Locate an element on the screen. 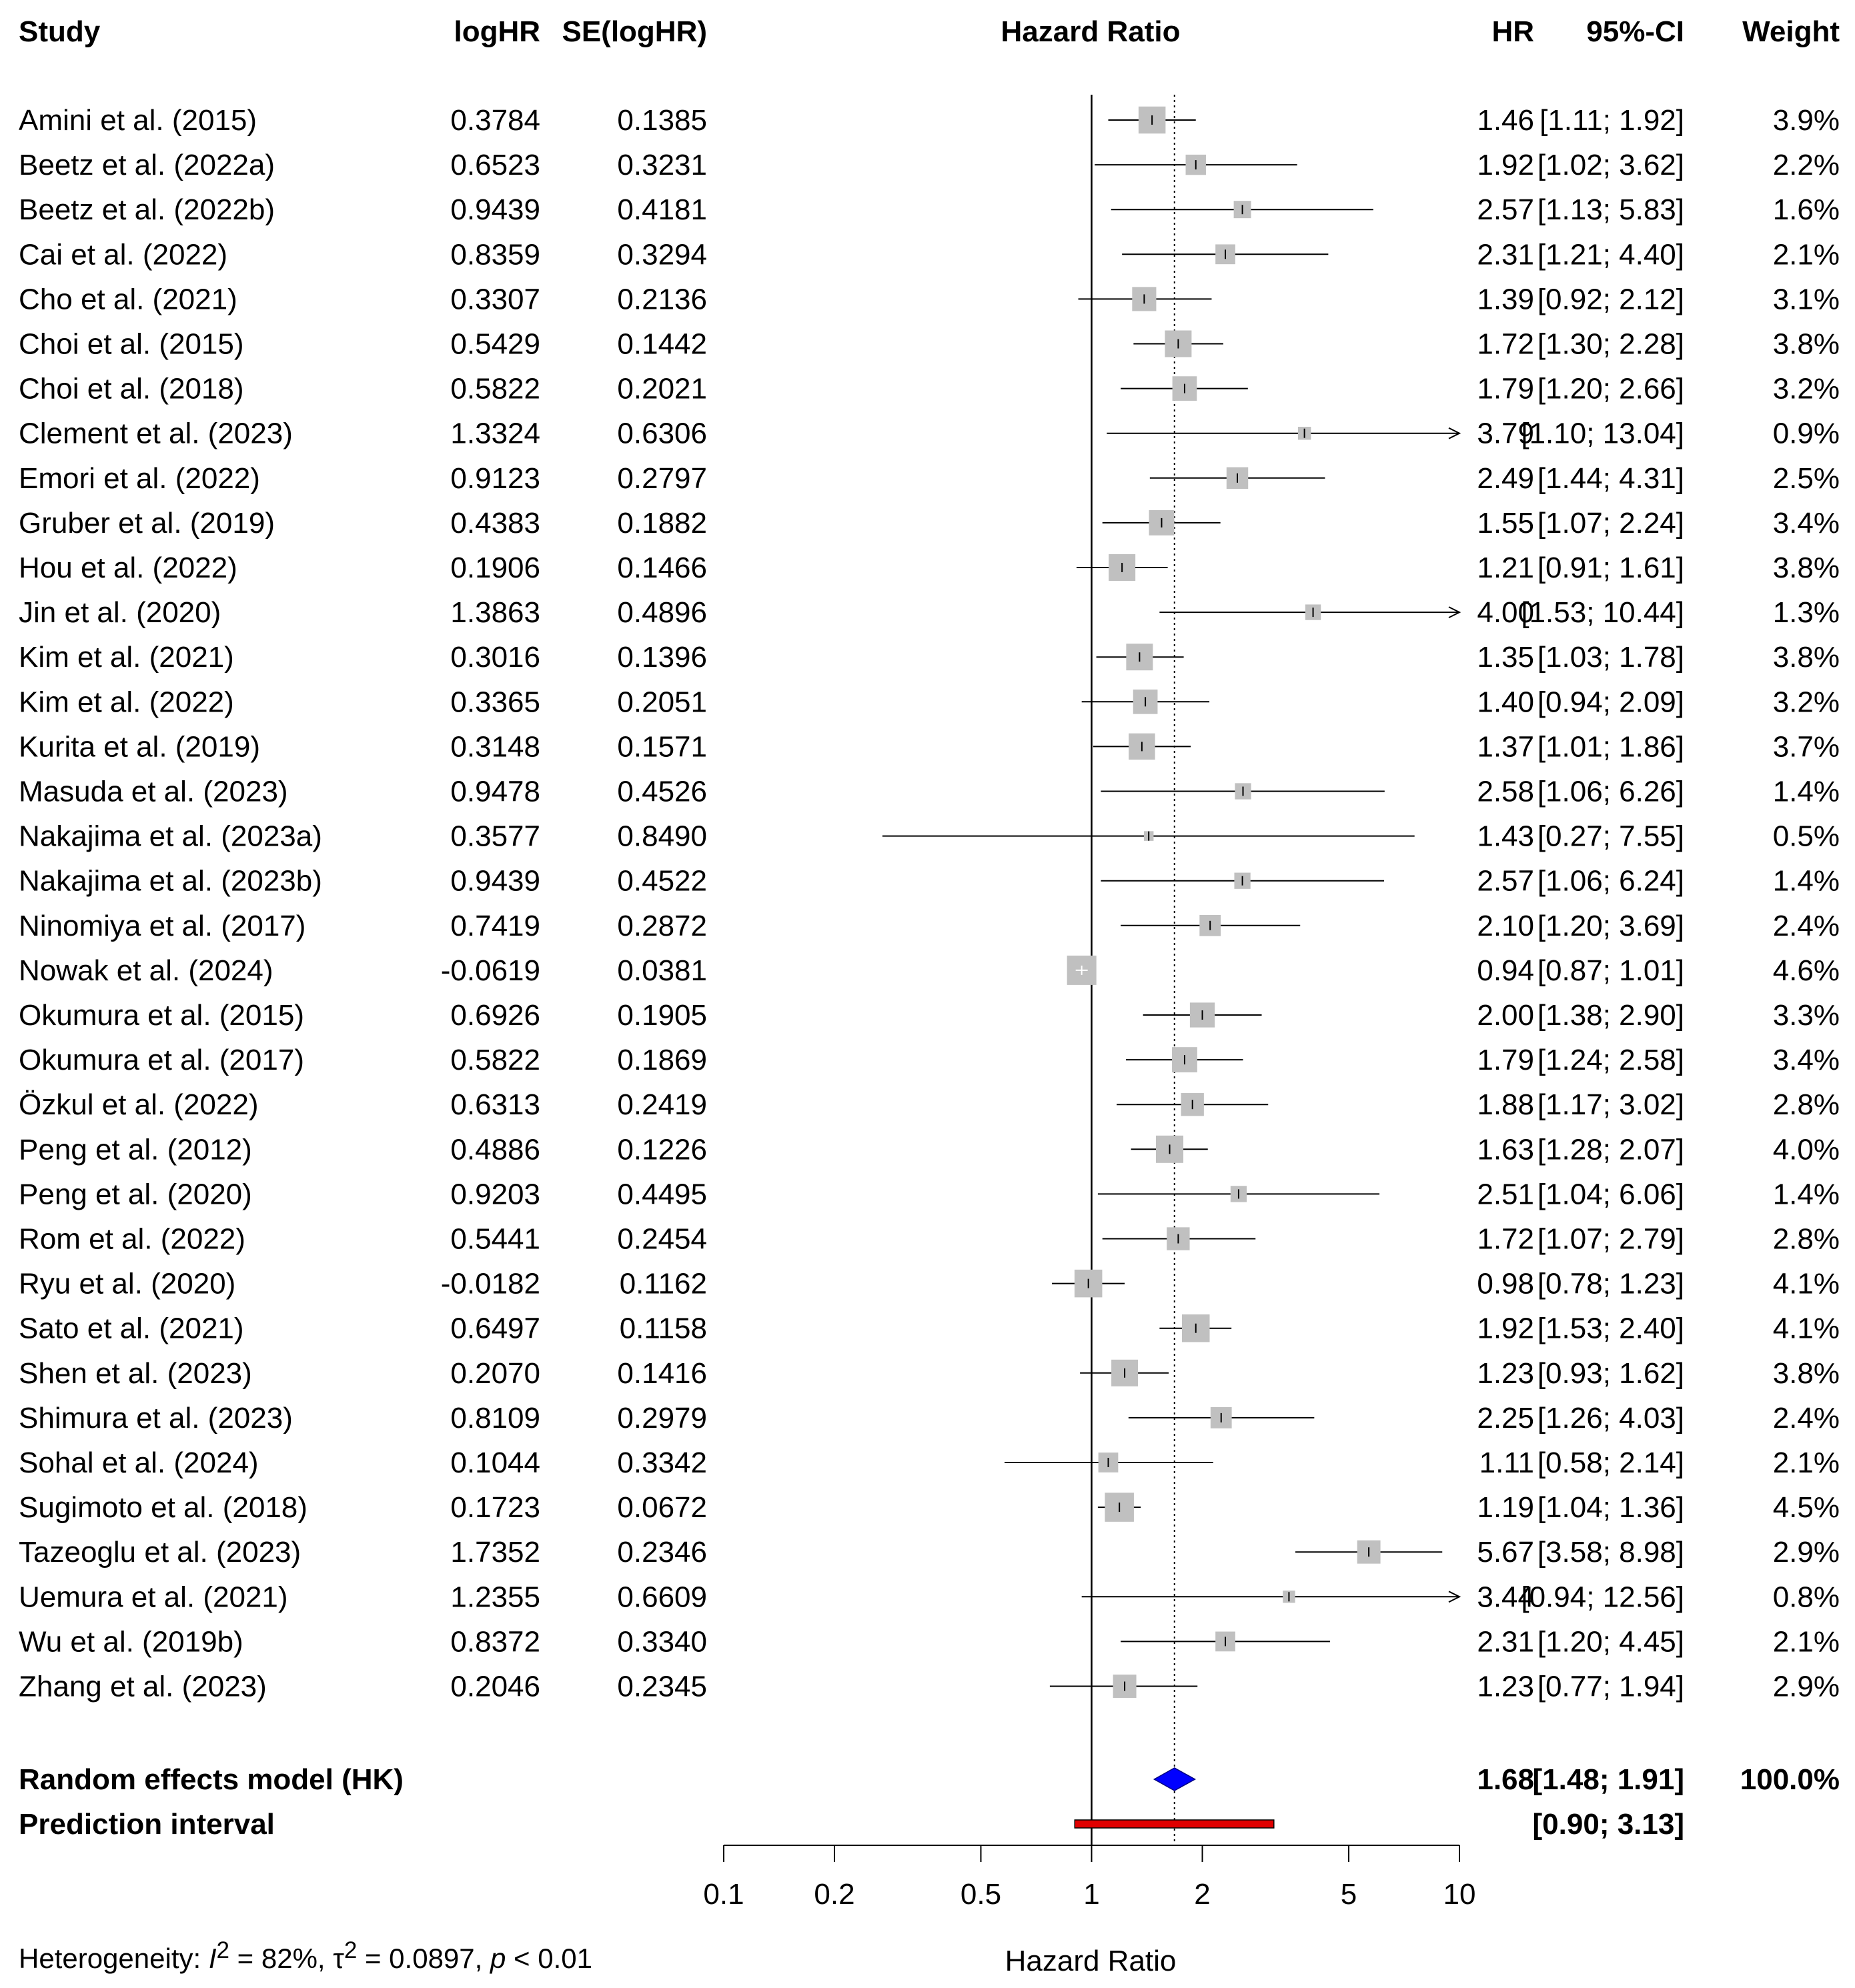 Image resolution: width=1855 pixels, height=1988 pixels. study-name: Sohal et al. (2024) is located at coordinates (139, 1463).